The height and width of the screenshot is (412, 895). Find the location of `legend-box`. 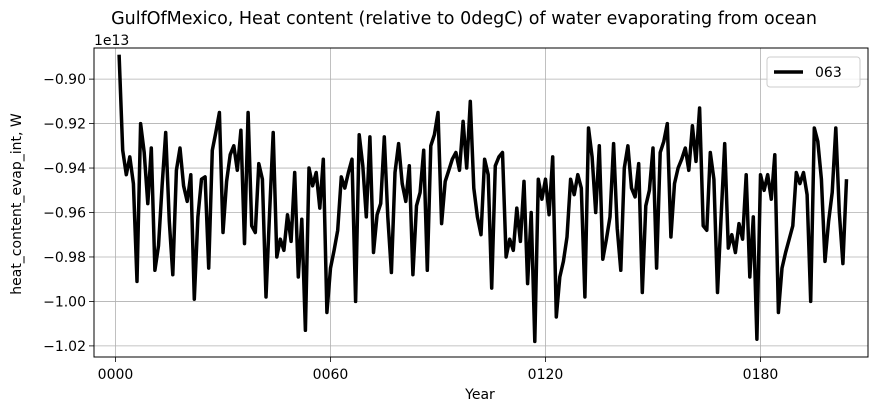

legend-box is located at coordinates (813, 72).